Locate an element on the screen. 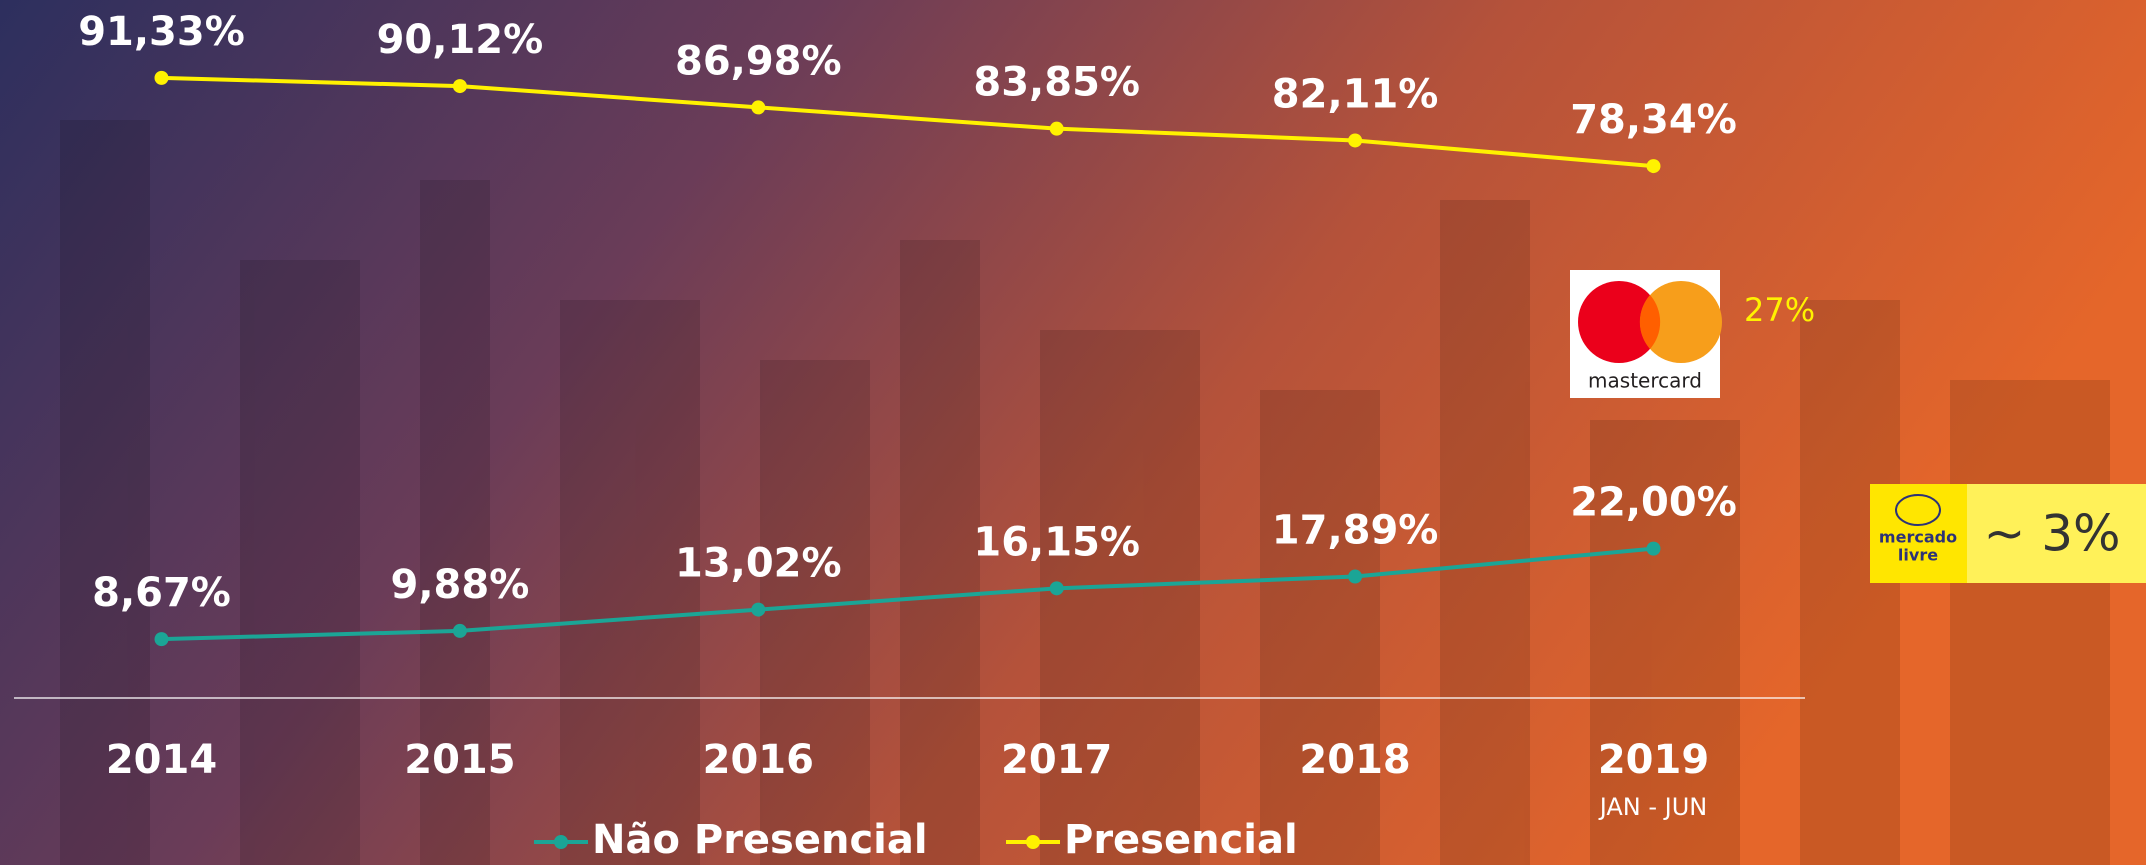 Image resolution: width=2146 pixels, height=865 pixels. data-label: 8,67% is located at coordinates (161, 593).